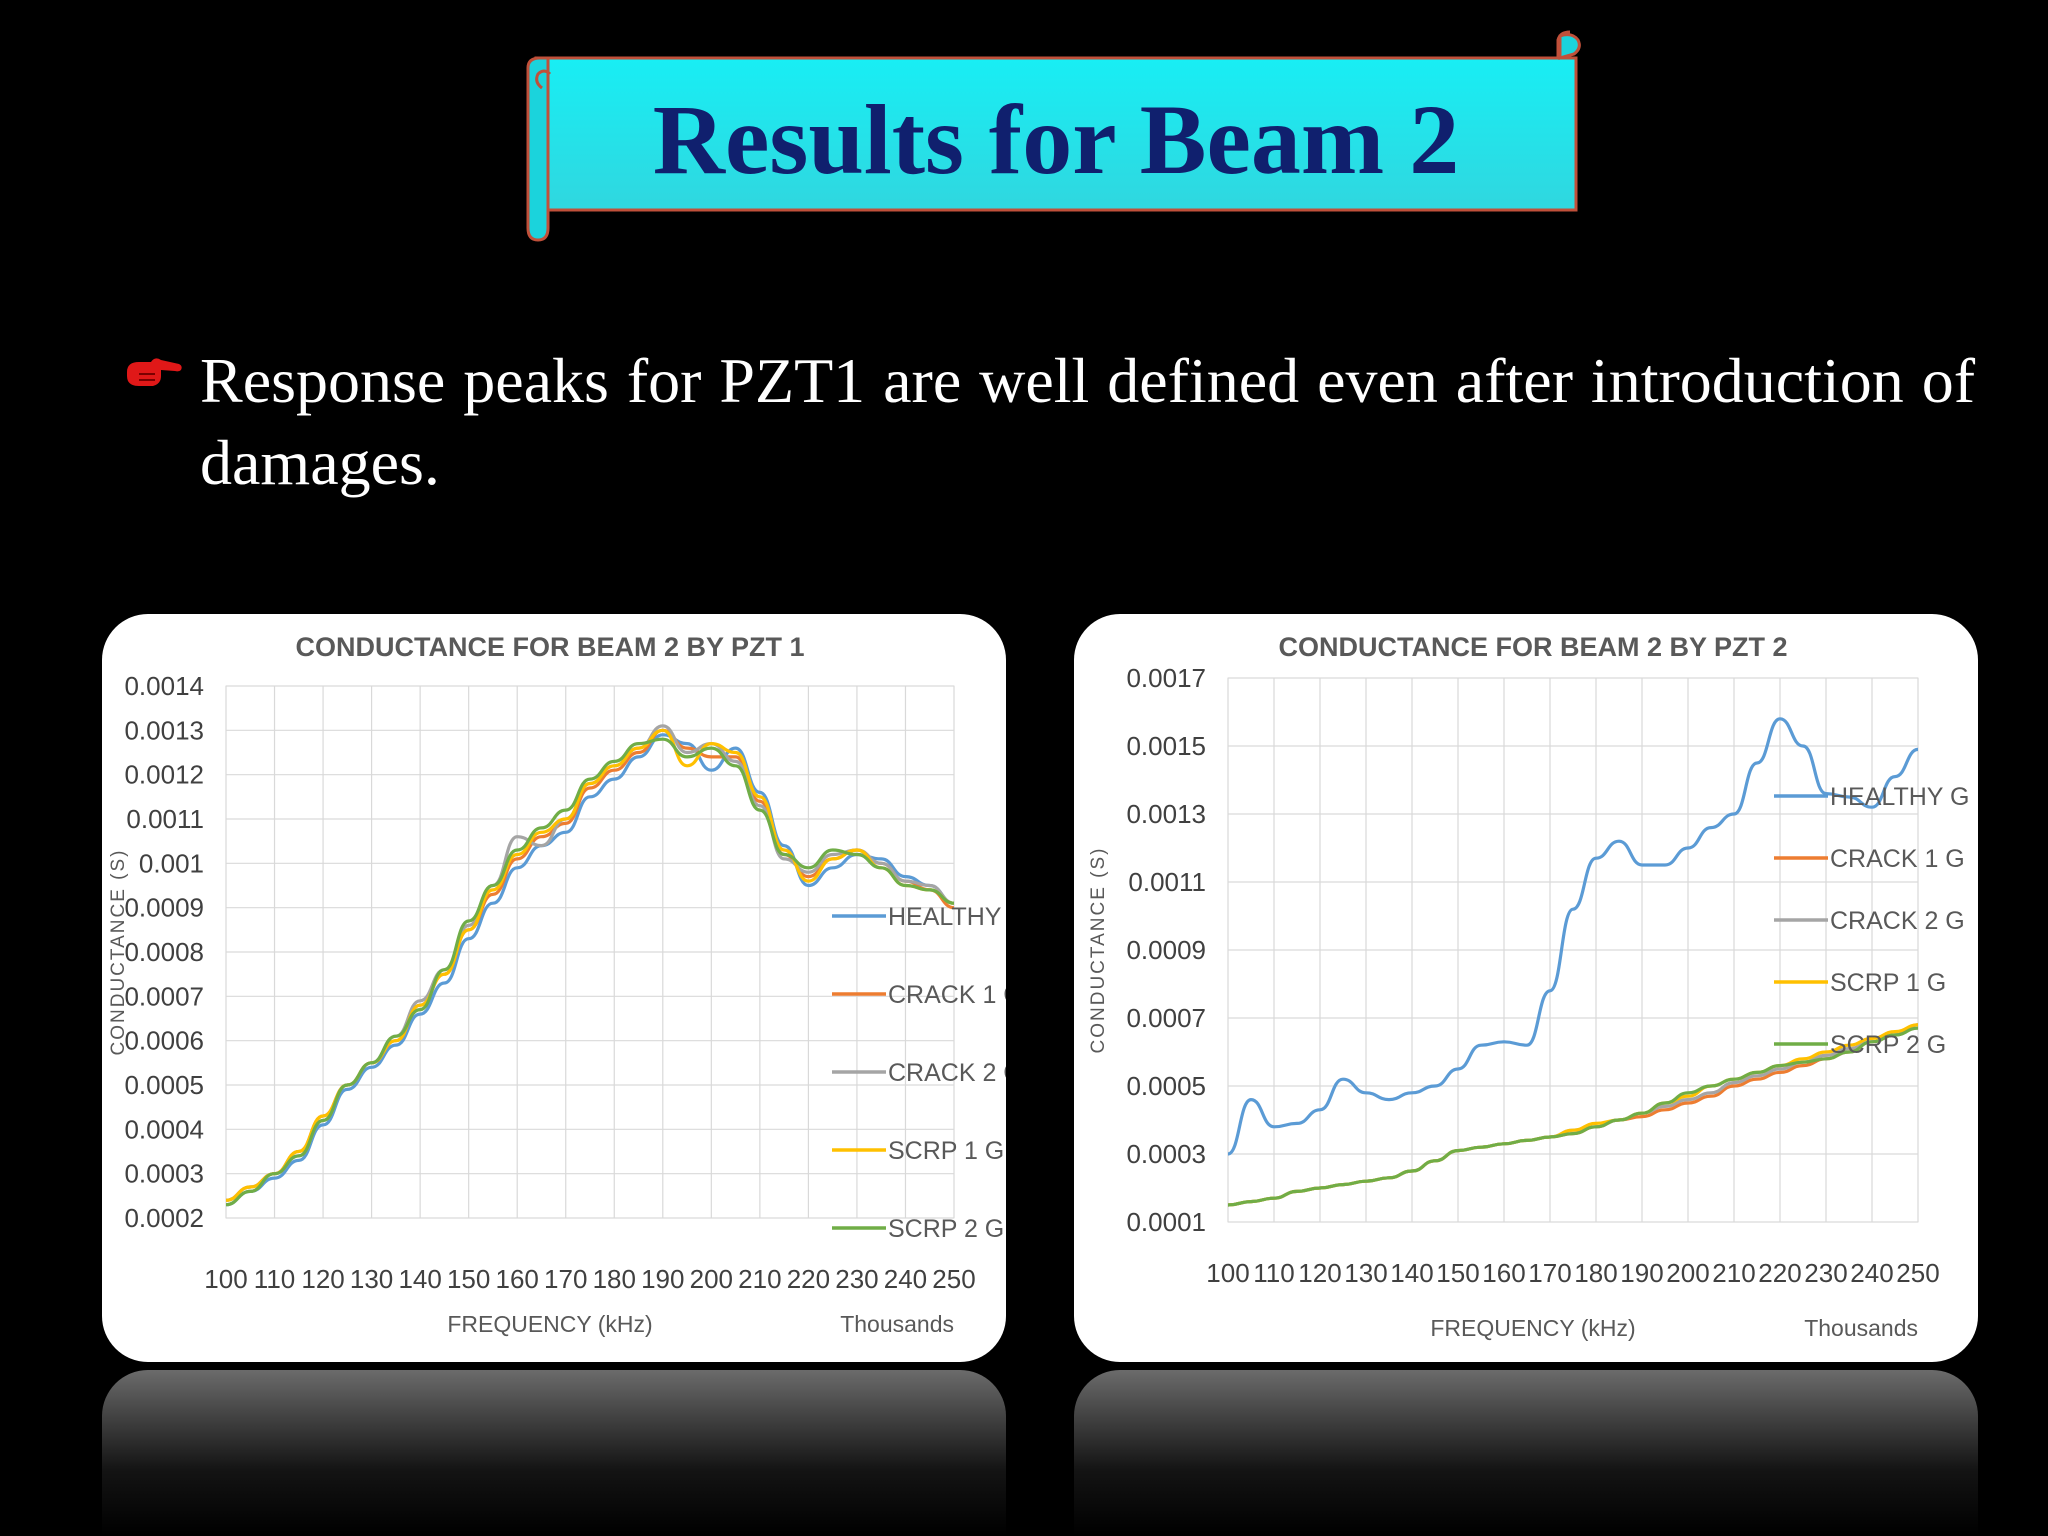 This screenshot has height=1536, width=2048. I want to click on chart-reflection-left, so click(554, 1453).